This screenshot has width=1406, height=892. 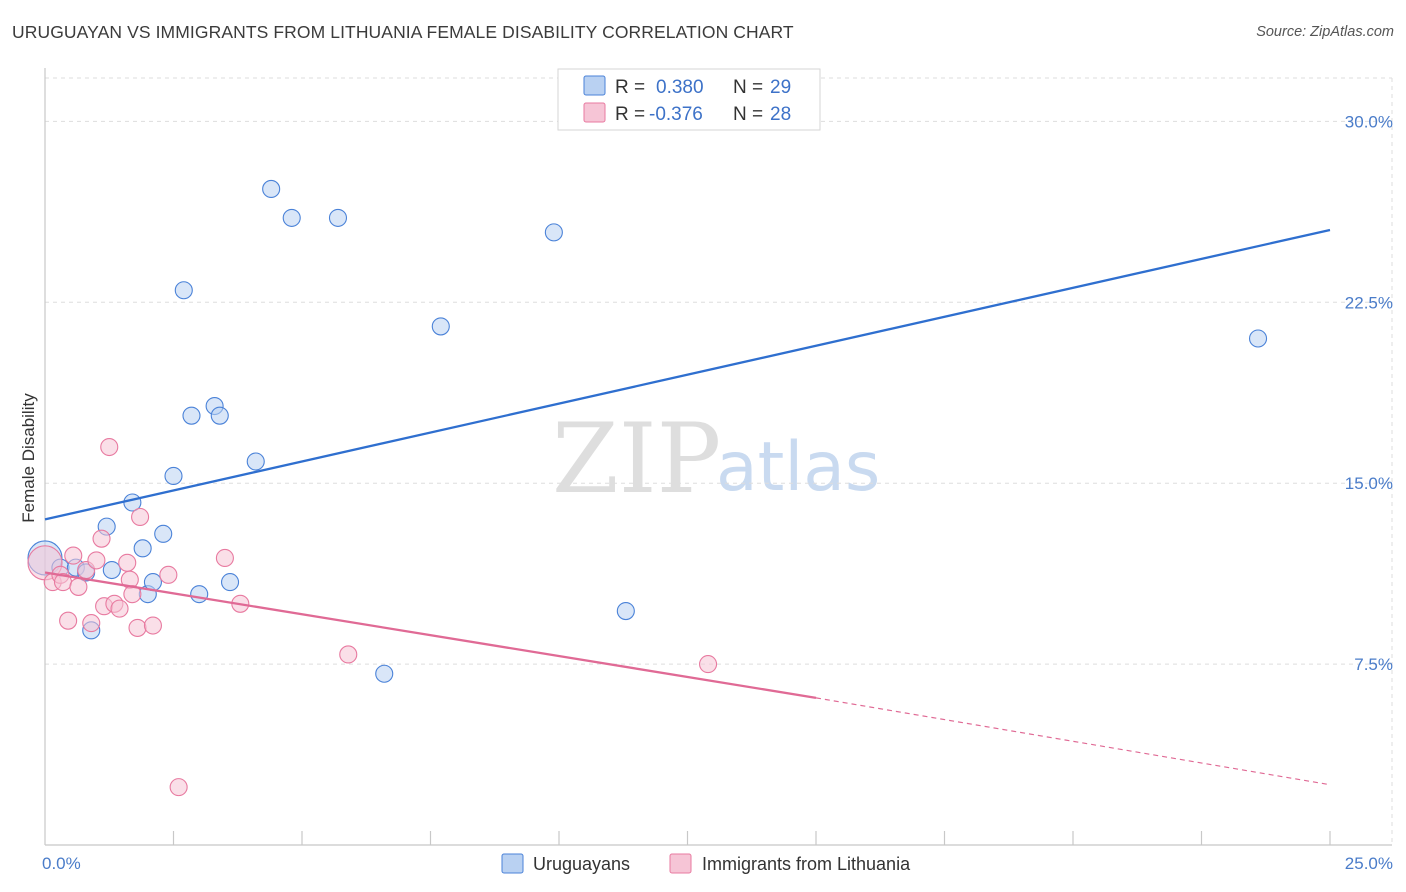 I want to click on watermark: ZIP atlas, so click(x=716, y=459).